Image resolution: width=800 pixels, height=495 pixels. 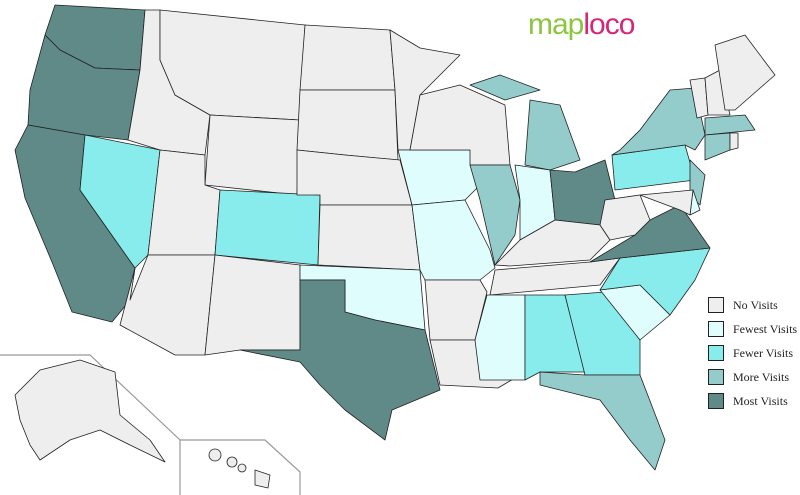 What do you see at coordinates (262, 479) in the screenshot?
I see `state-hi` at bounding box center [262, 479].